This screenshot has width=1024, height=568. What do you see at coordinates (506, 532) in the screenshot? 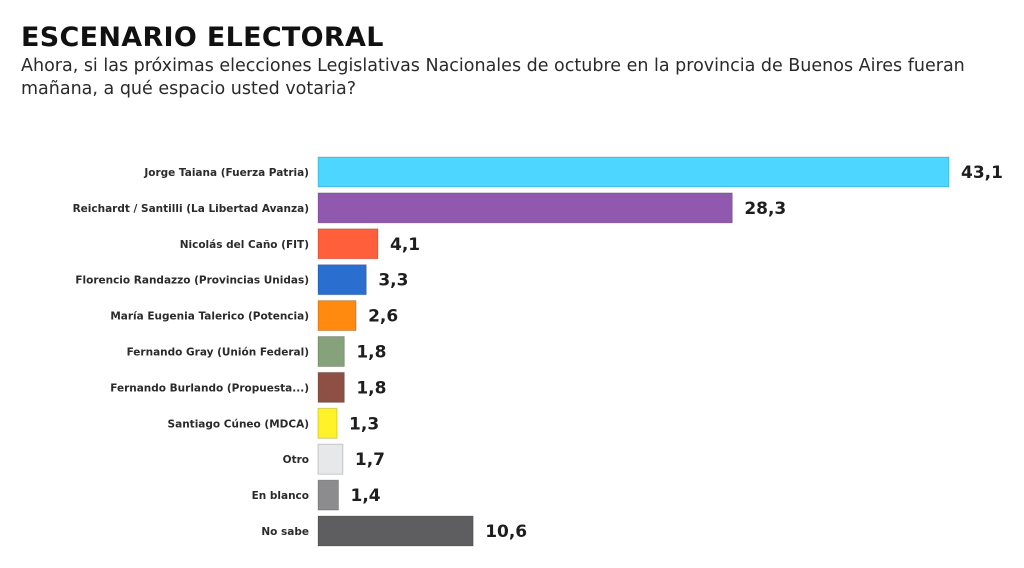
I see `value-label: 10,6` at bounding box center [506, 532].